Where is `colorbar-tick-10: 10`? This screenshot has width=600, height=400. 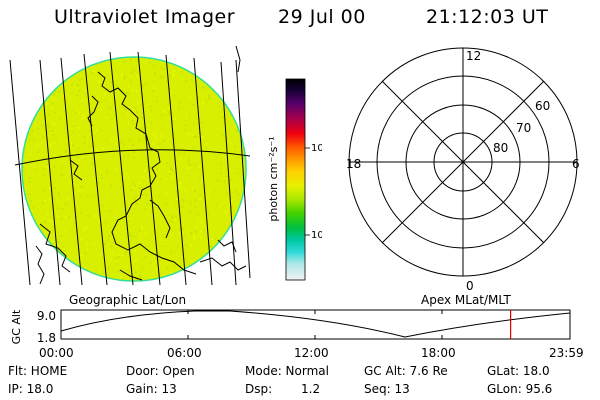 colorbar-tick-10: 10 is located at coordinates (316, 235).